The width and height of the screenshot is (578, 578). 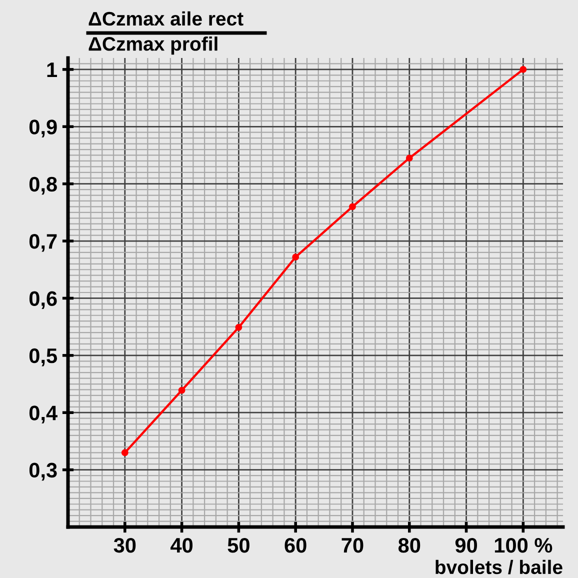 What do you see at coordinates (43, 243) in the screenshot?
I see `y-tick-label: 0,7` at bounding box center [43, 243].